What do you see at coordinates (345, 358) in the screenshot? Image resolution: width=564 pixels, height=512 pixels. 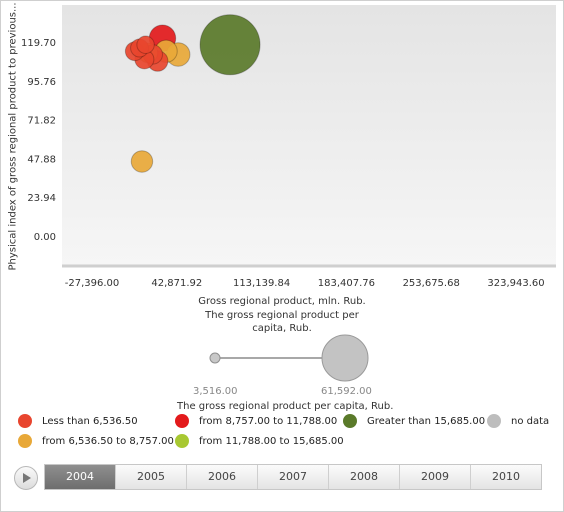 I see `size-scale-max-circle` at bounding box center [345, 358].